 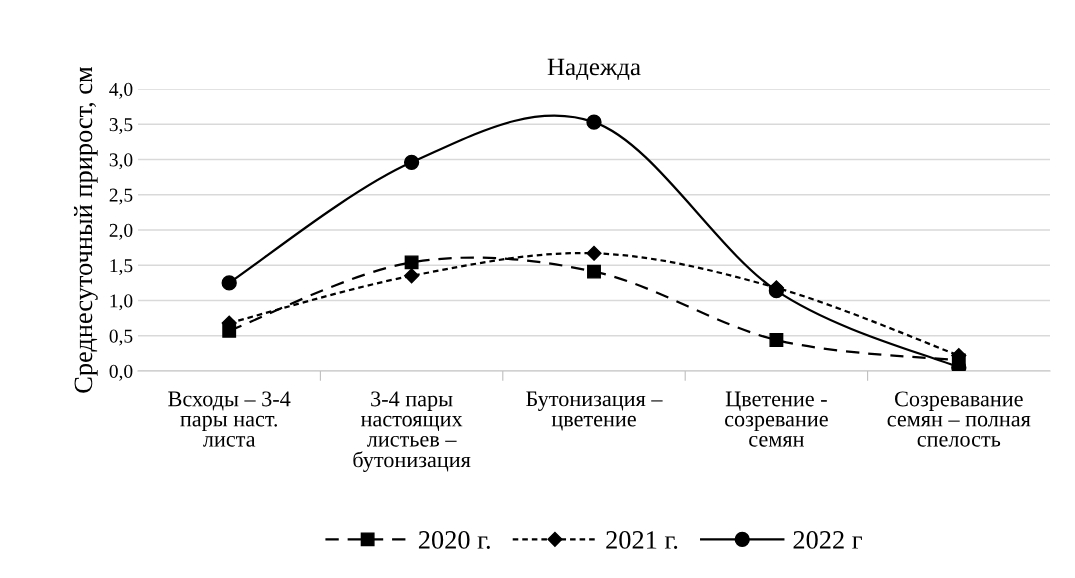 I want to click on y-tick-label: 1,5, so click(x=121, y=267).